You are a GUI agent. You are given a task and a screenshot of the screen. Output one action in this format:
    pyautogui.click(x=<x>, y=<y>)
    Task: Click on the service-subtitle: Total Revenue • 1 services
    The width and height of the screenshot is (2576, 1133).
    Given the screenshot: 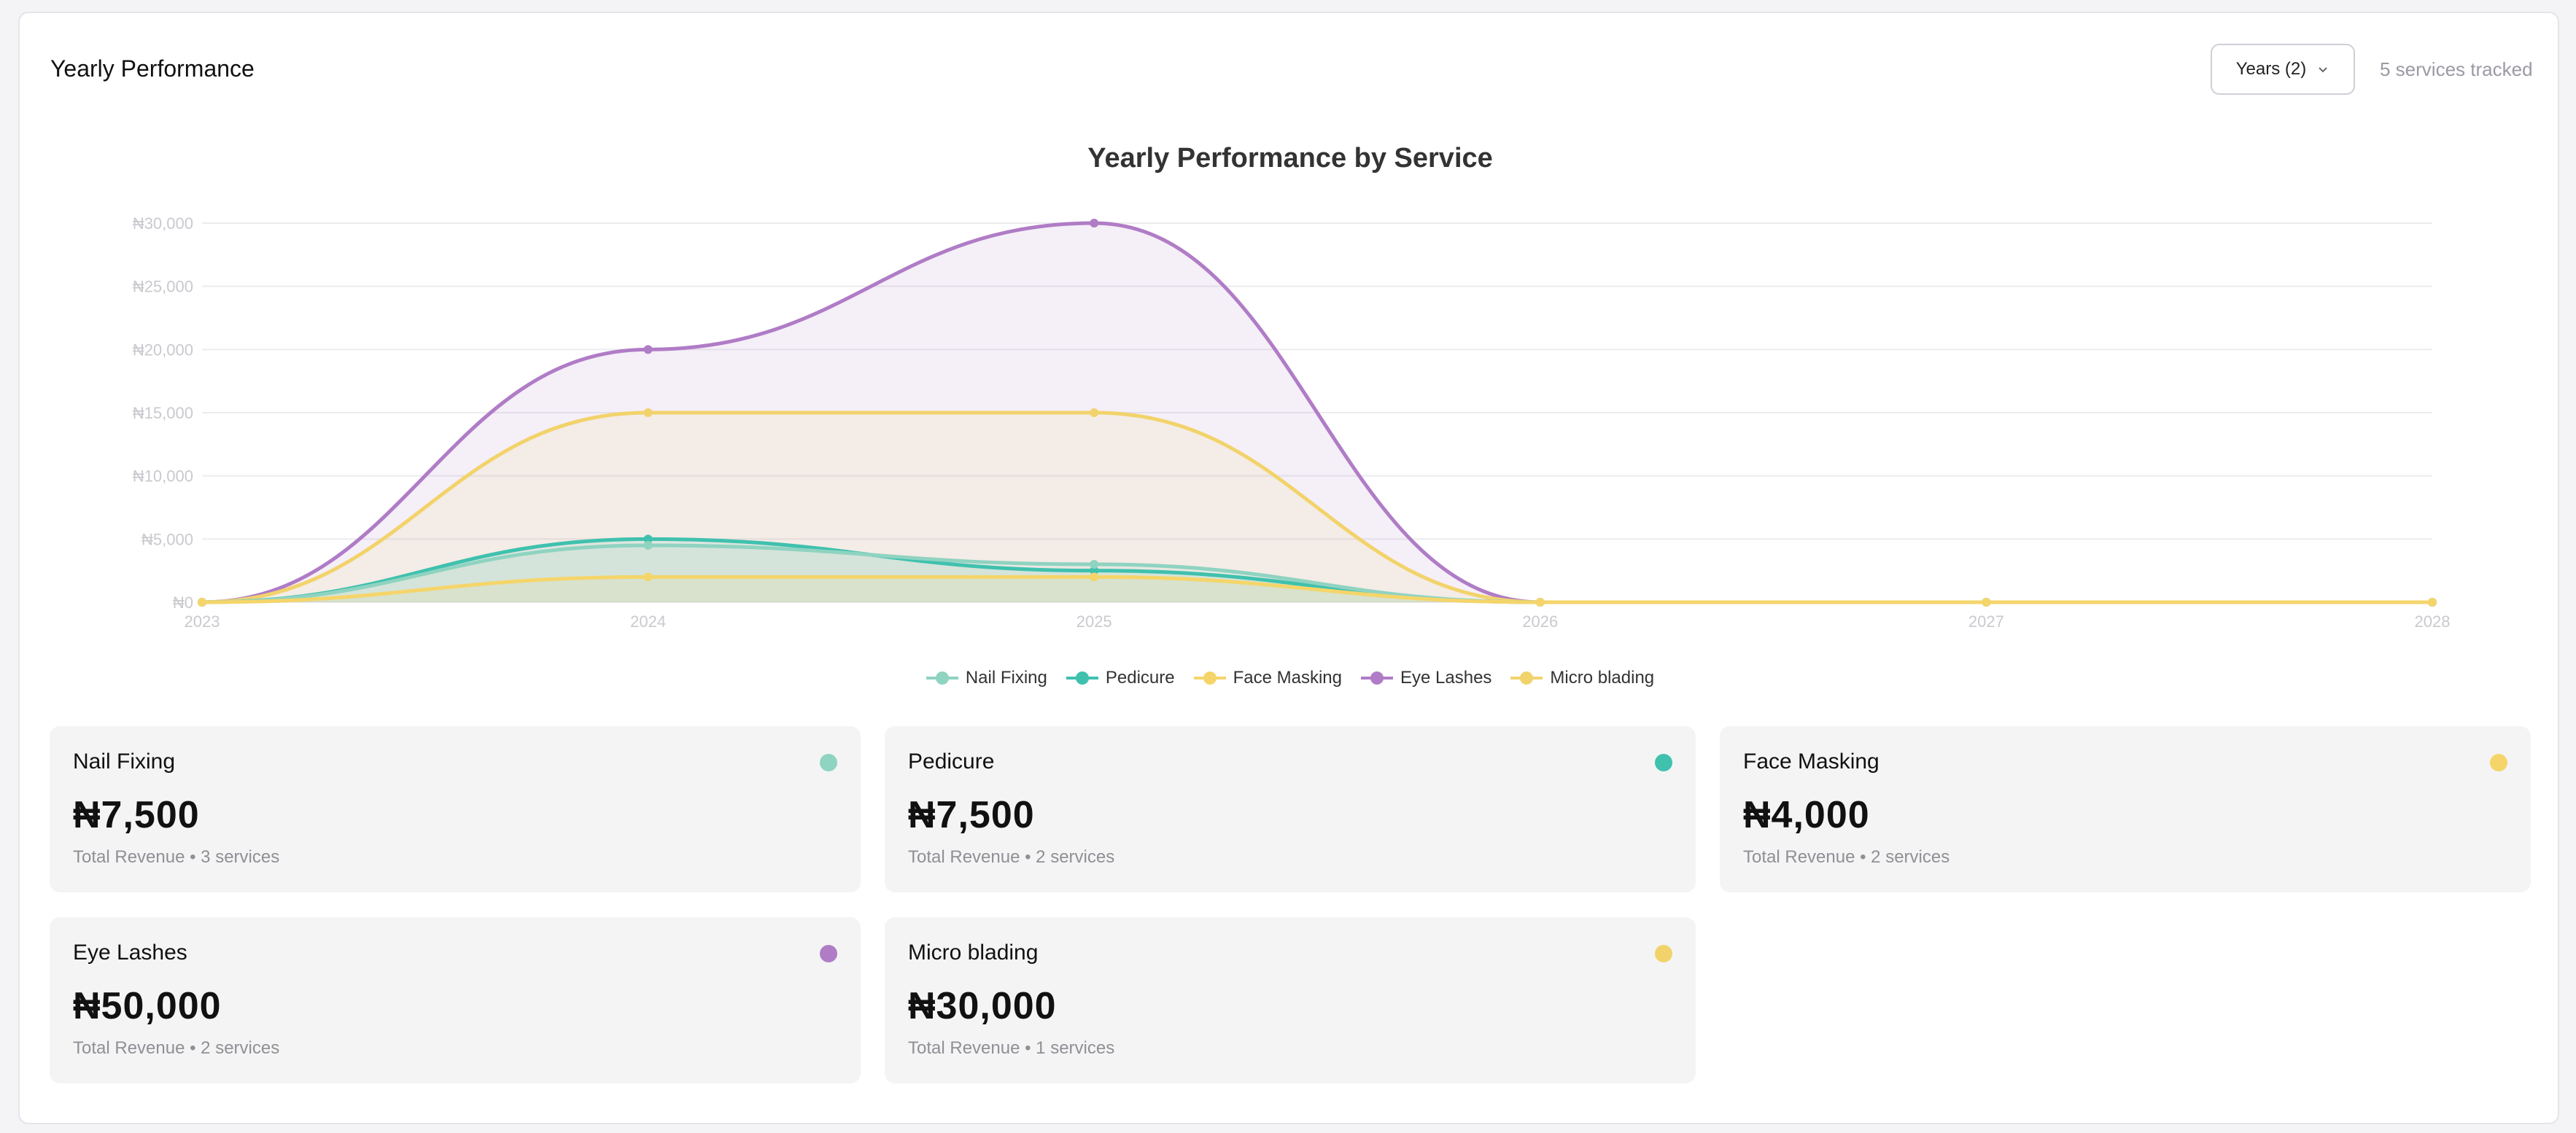 What is the action you would take?
    pyautogui.click(x=1012, y=1048)
    